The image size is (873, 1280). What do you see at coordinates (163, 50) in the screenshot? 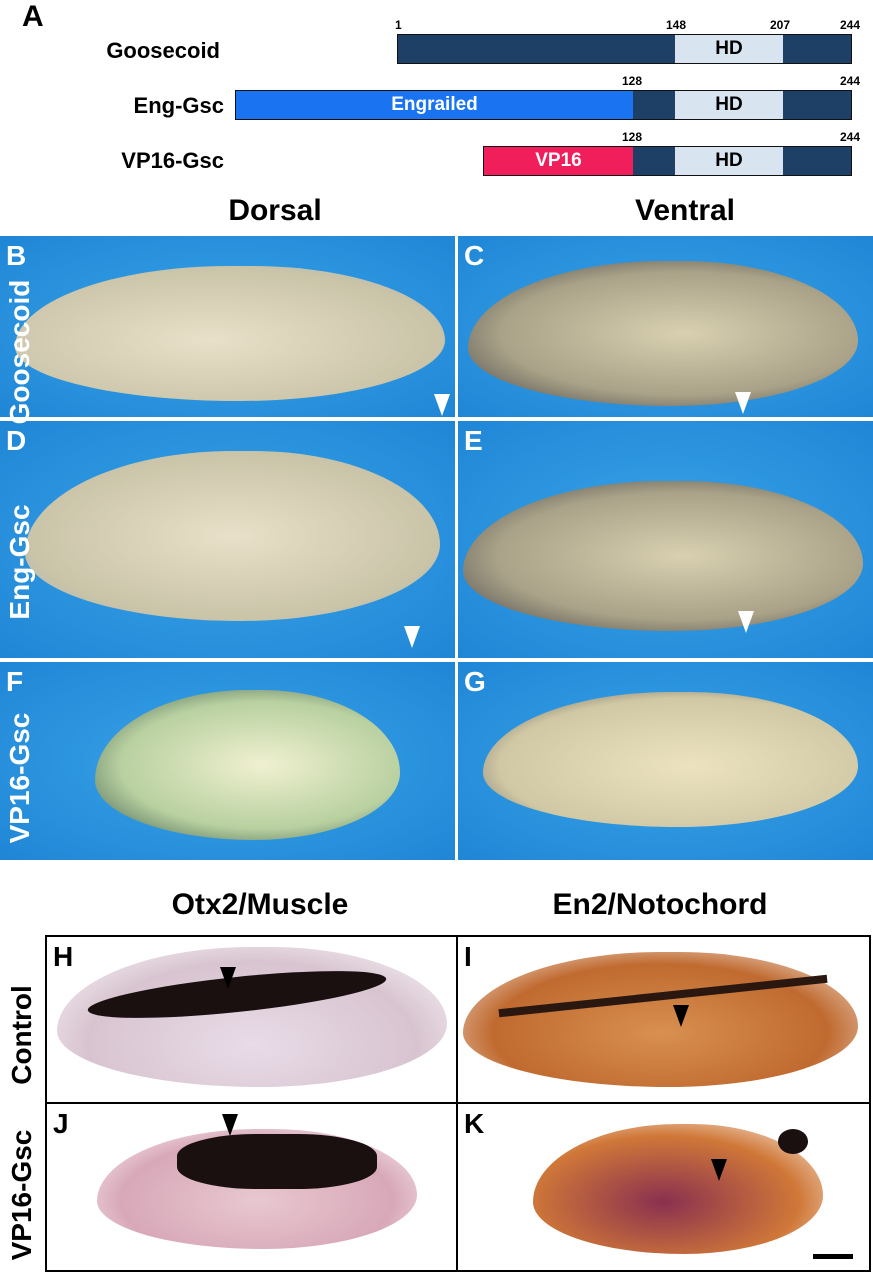
I see `construct-label-goosecoid: Goosecoid` at bounding box center [163, 50].